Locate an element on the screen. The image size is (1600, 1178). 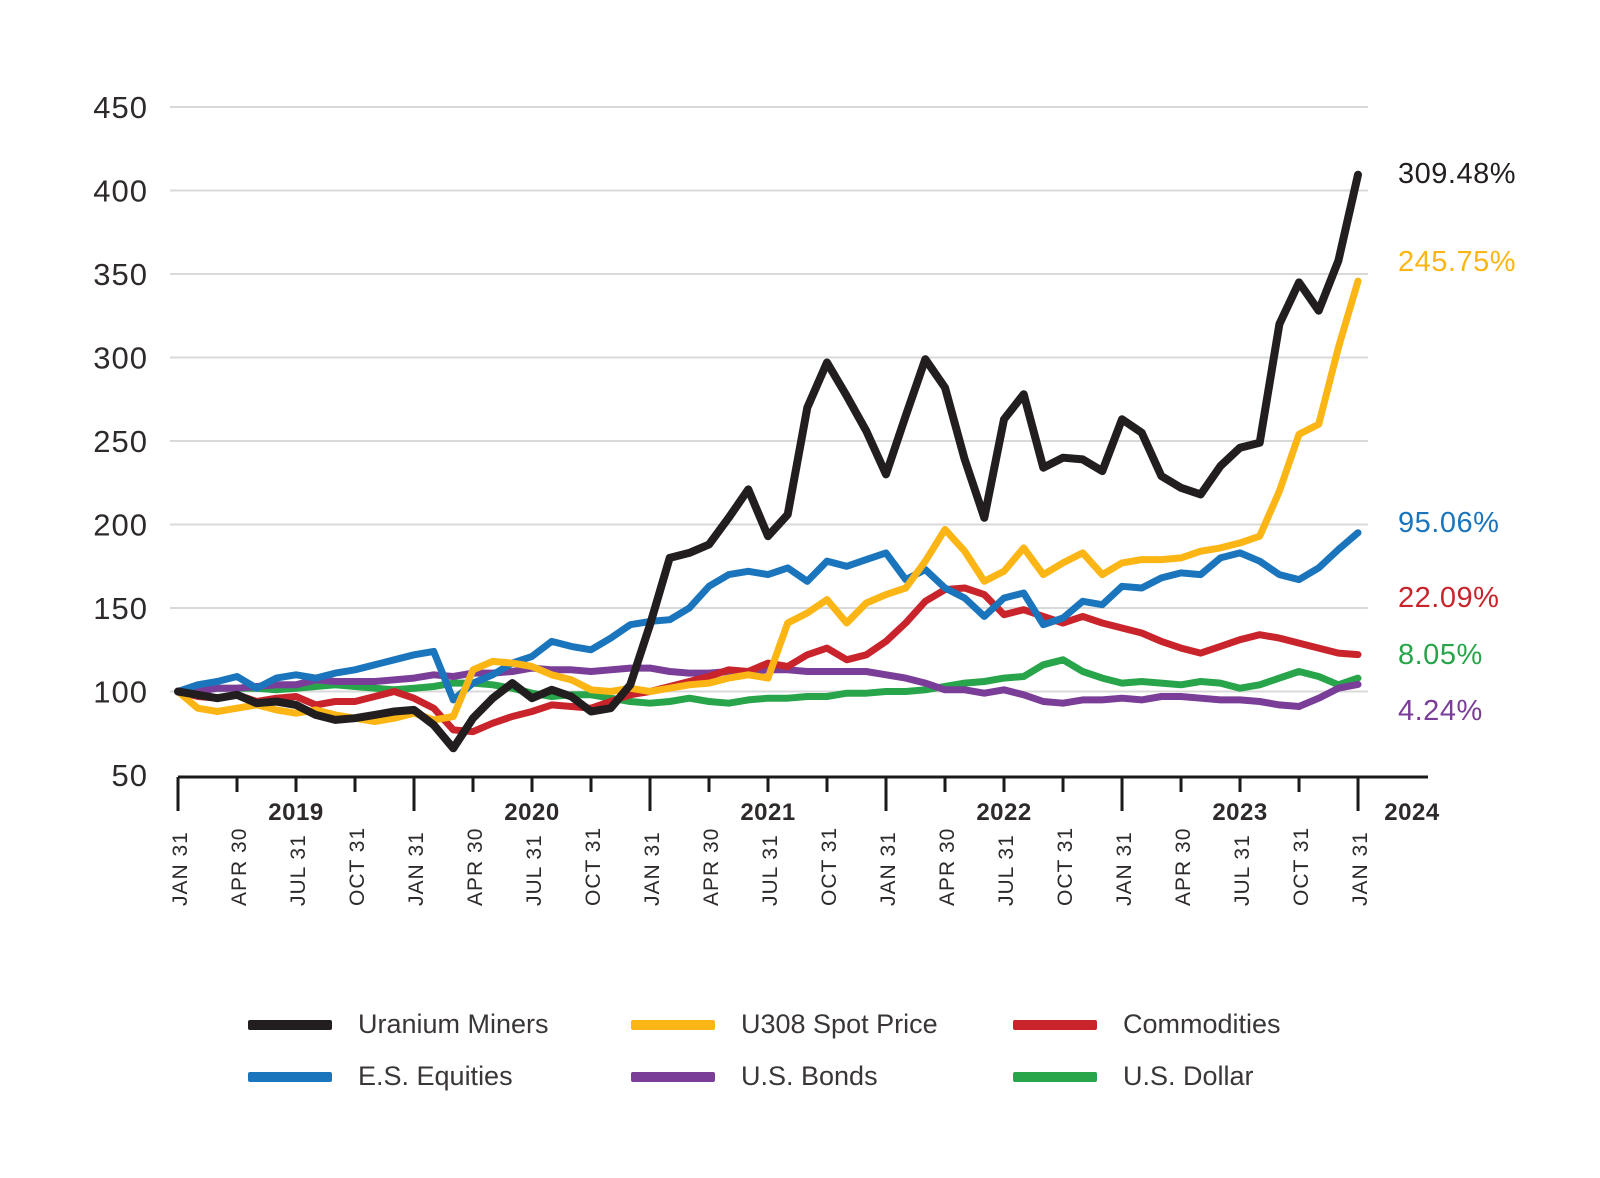
y-axis-label-100: 100 is located at coordinates (120, 692).